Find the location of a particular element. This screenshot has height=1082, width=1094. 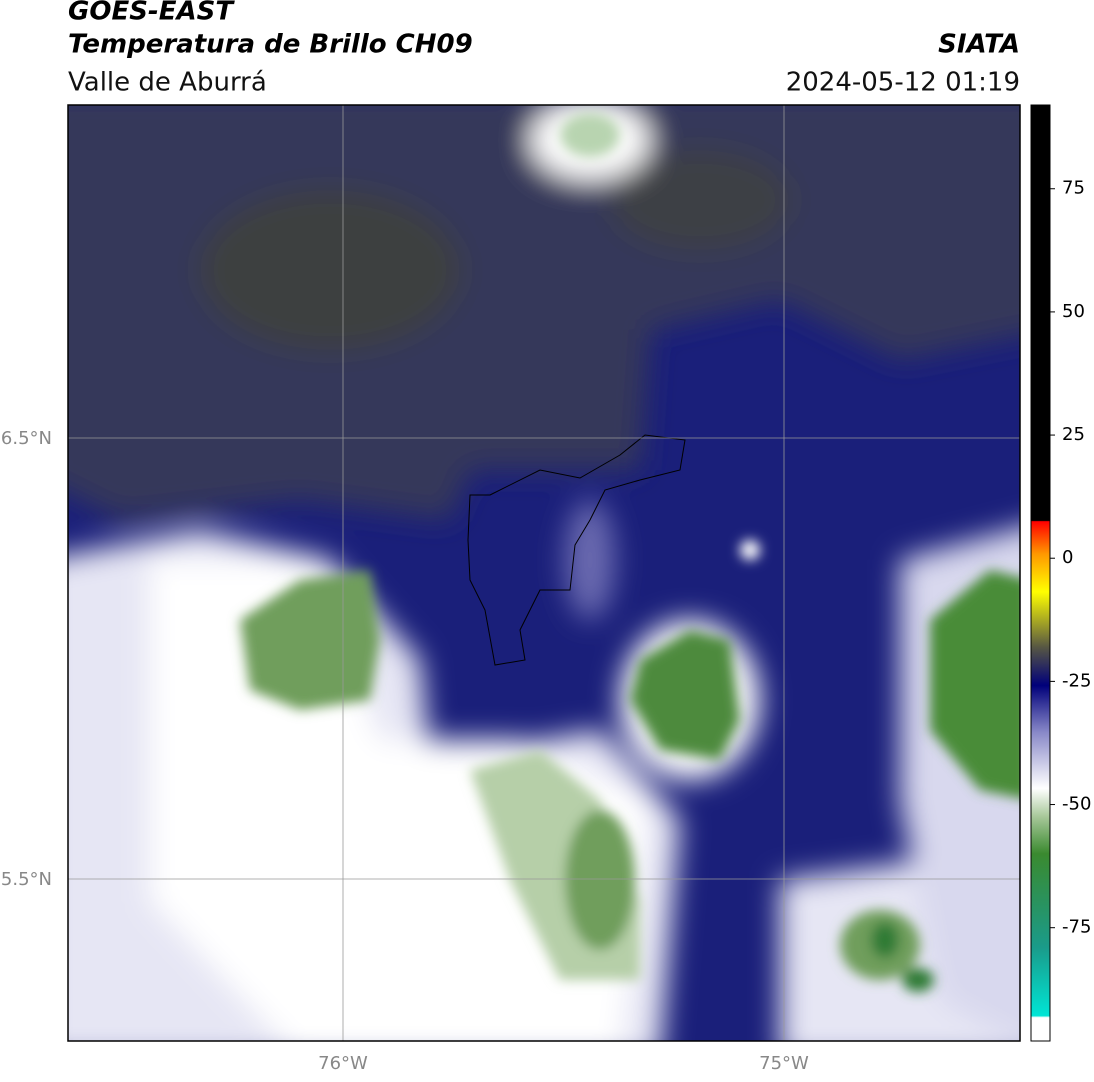

subtitle: Temperatura de Brillo CH09 is located at coordinates (270, 45).